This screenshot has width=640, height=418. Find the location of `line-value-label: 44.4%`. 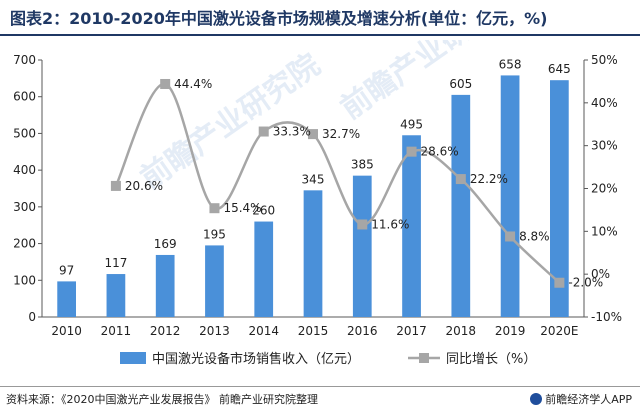

line-value-label: 44.4% is located at coordinates (193, 84).